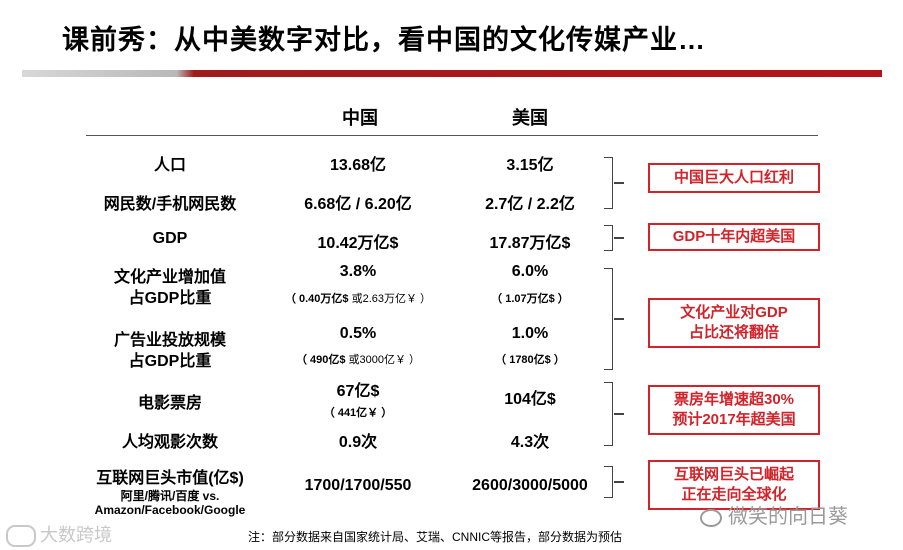 This screenshot has height=550, width=903. I want to click on bracket-movies, so click(614, 414).